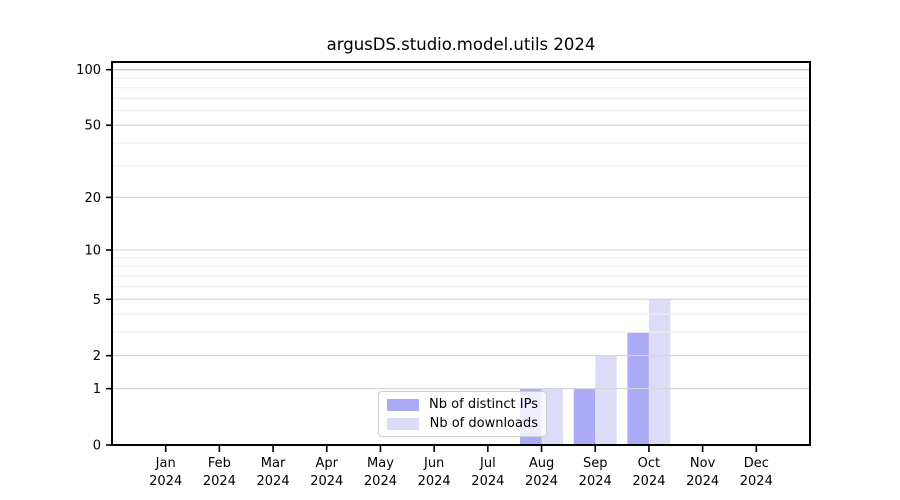 The height and width of the screenshot is (500, 900). I want to click on legend-label-downloads: Nb of downloads, so click(483, 423).